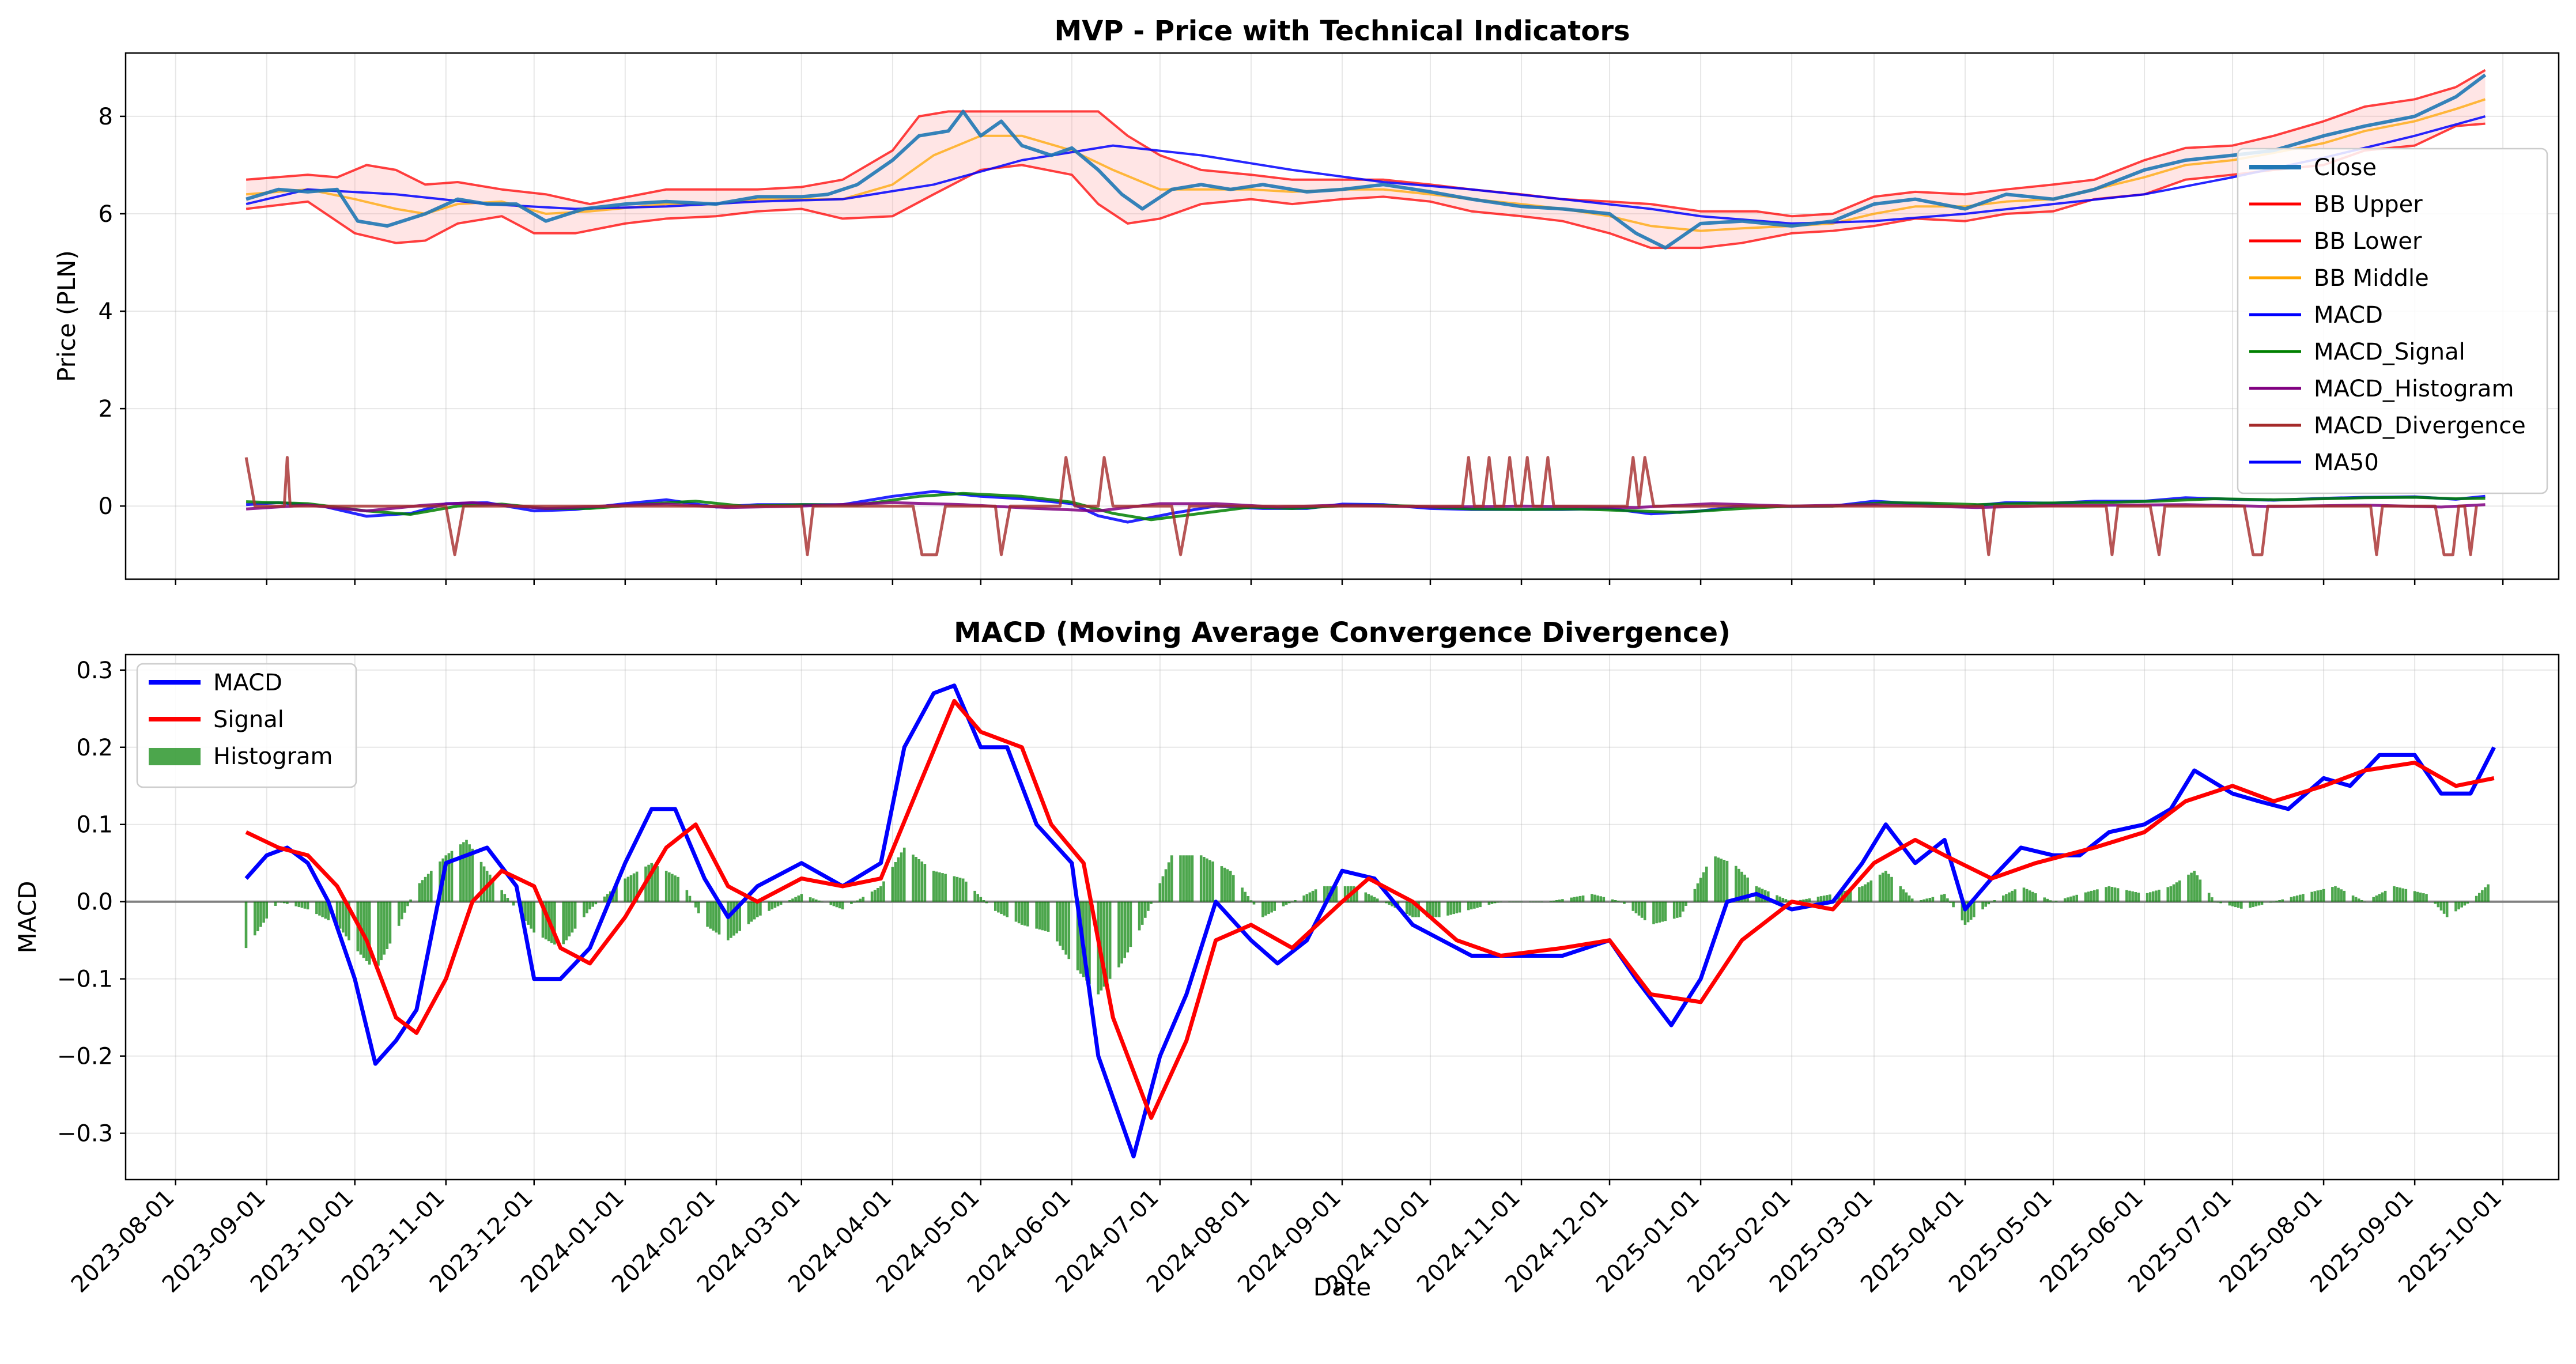 Image resolution: width=2576 pixels, height=1364 pixels. Describe the element at coordinates (106, 312) in the screenshot. I see `y-tick-label: 4` at that location.